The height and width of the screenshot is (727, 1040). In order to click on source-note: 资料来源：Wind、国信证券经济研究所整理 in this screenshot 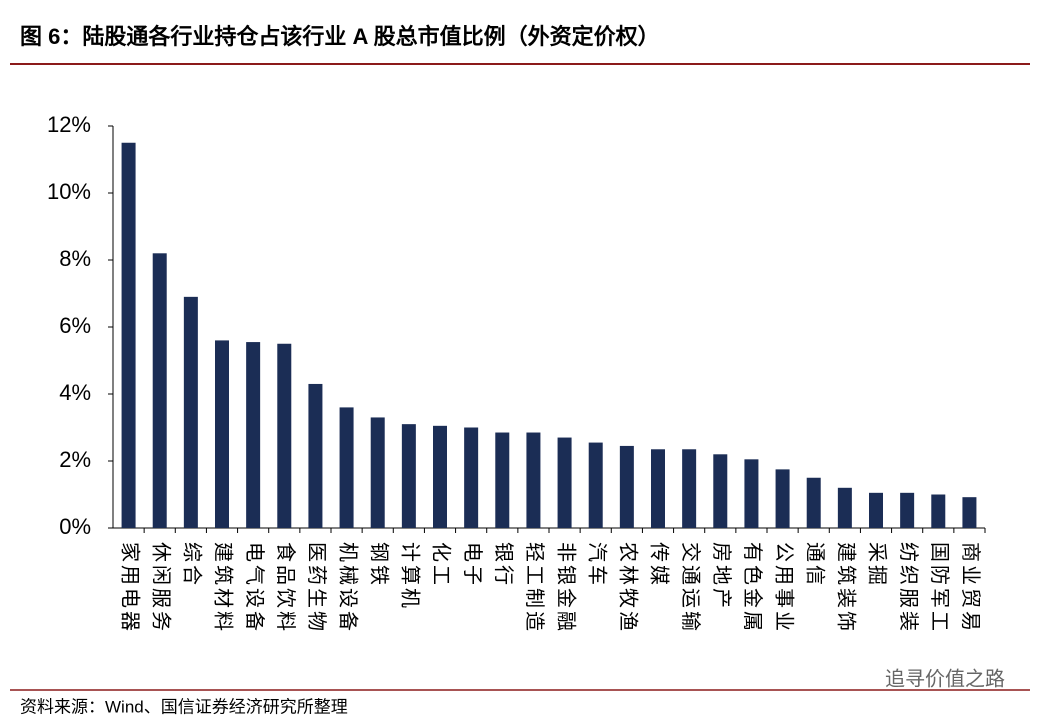, I will do `click(184, 706)`.